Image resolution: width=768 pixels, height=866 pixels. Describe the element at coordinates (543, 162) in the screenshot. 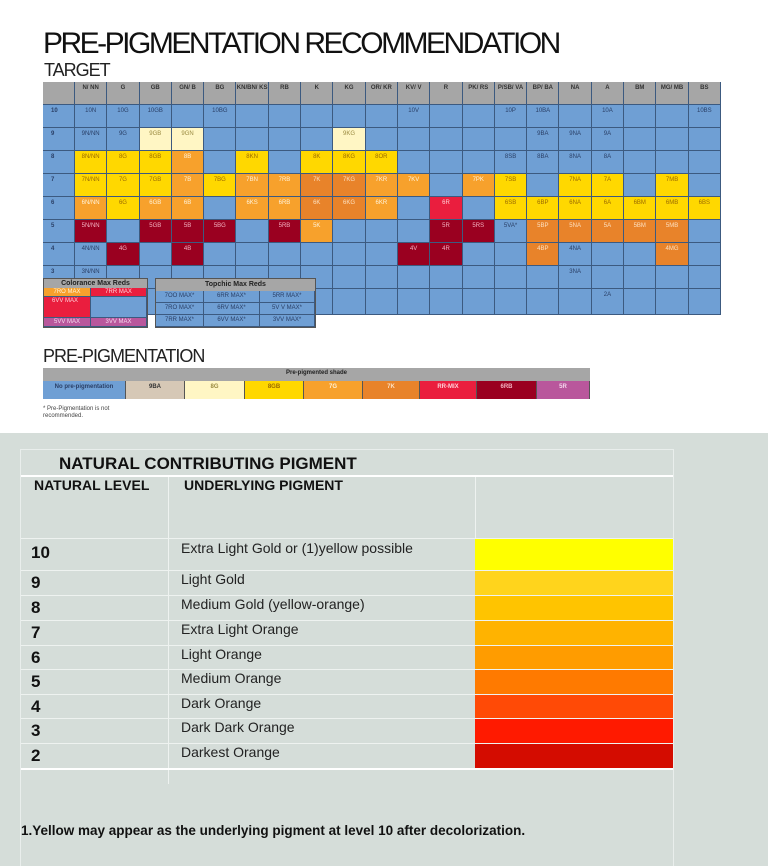

I see `shade-cell: 8BA` at that location.